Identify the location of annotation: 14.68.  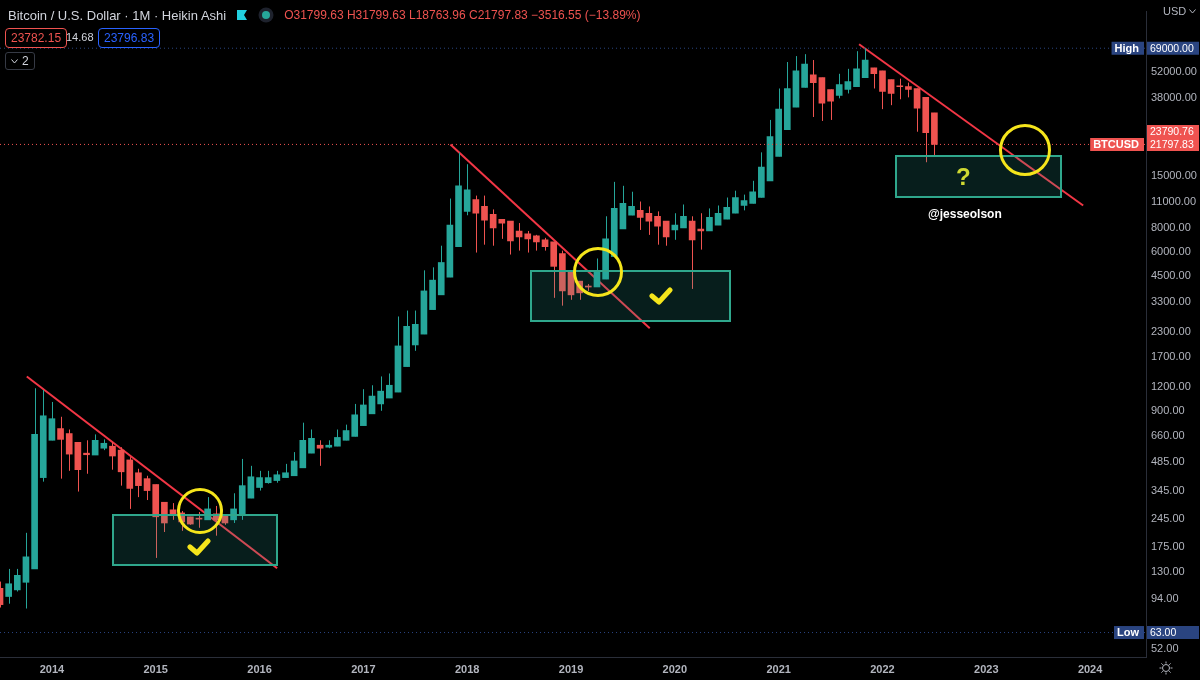
(80, 37).